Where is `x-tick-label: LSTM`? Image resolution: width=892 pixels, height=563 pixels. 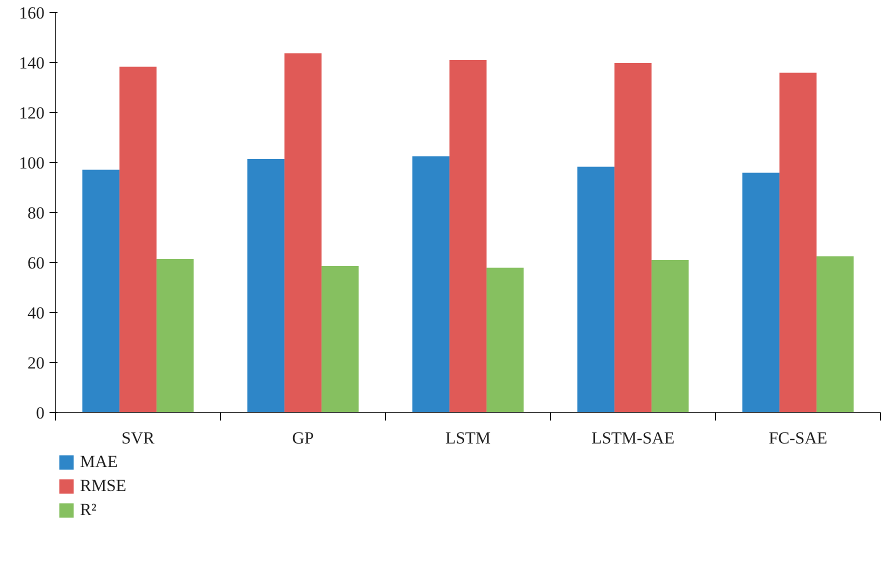 x-tick-label: LSTM is located at coordinates (468, 438).